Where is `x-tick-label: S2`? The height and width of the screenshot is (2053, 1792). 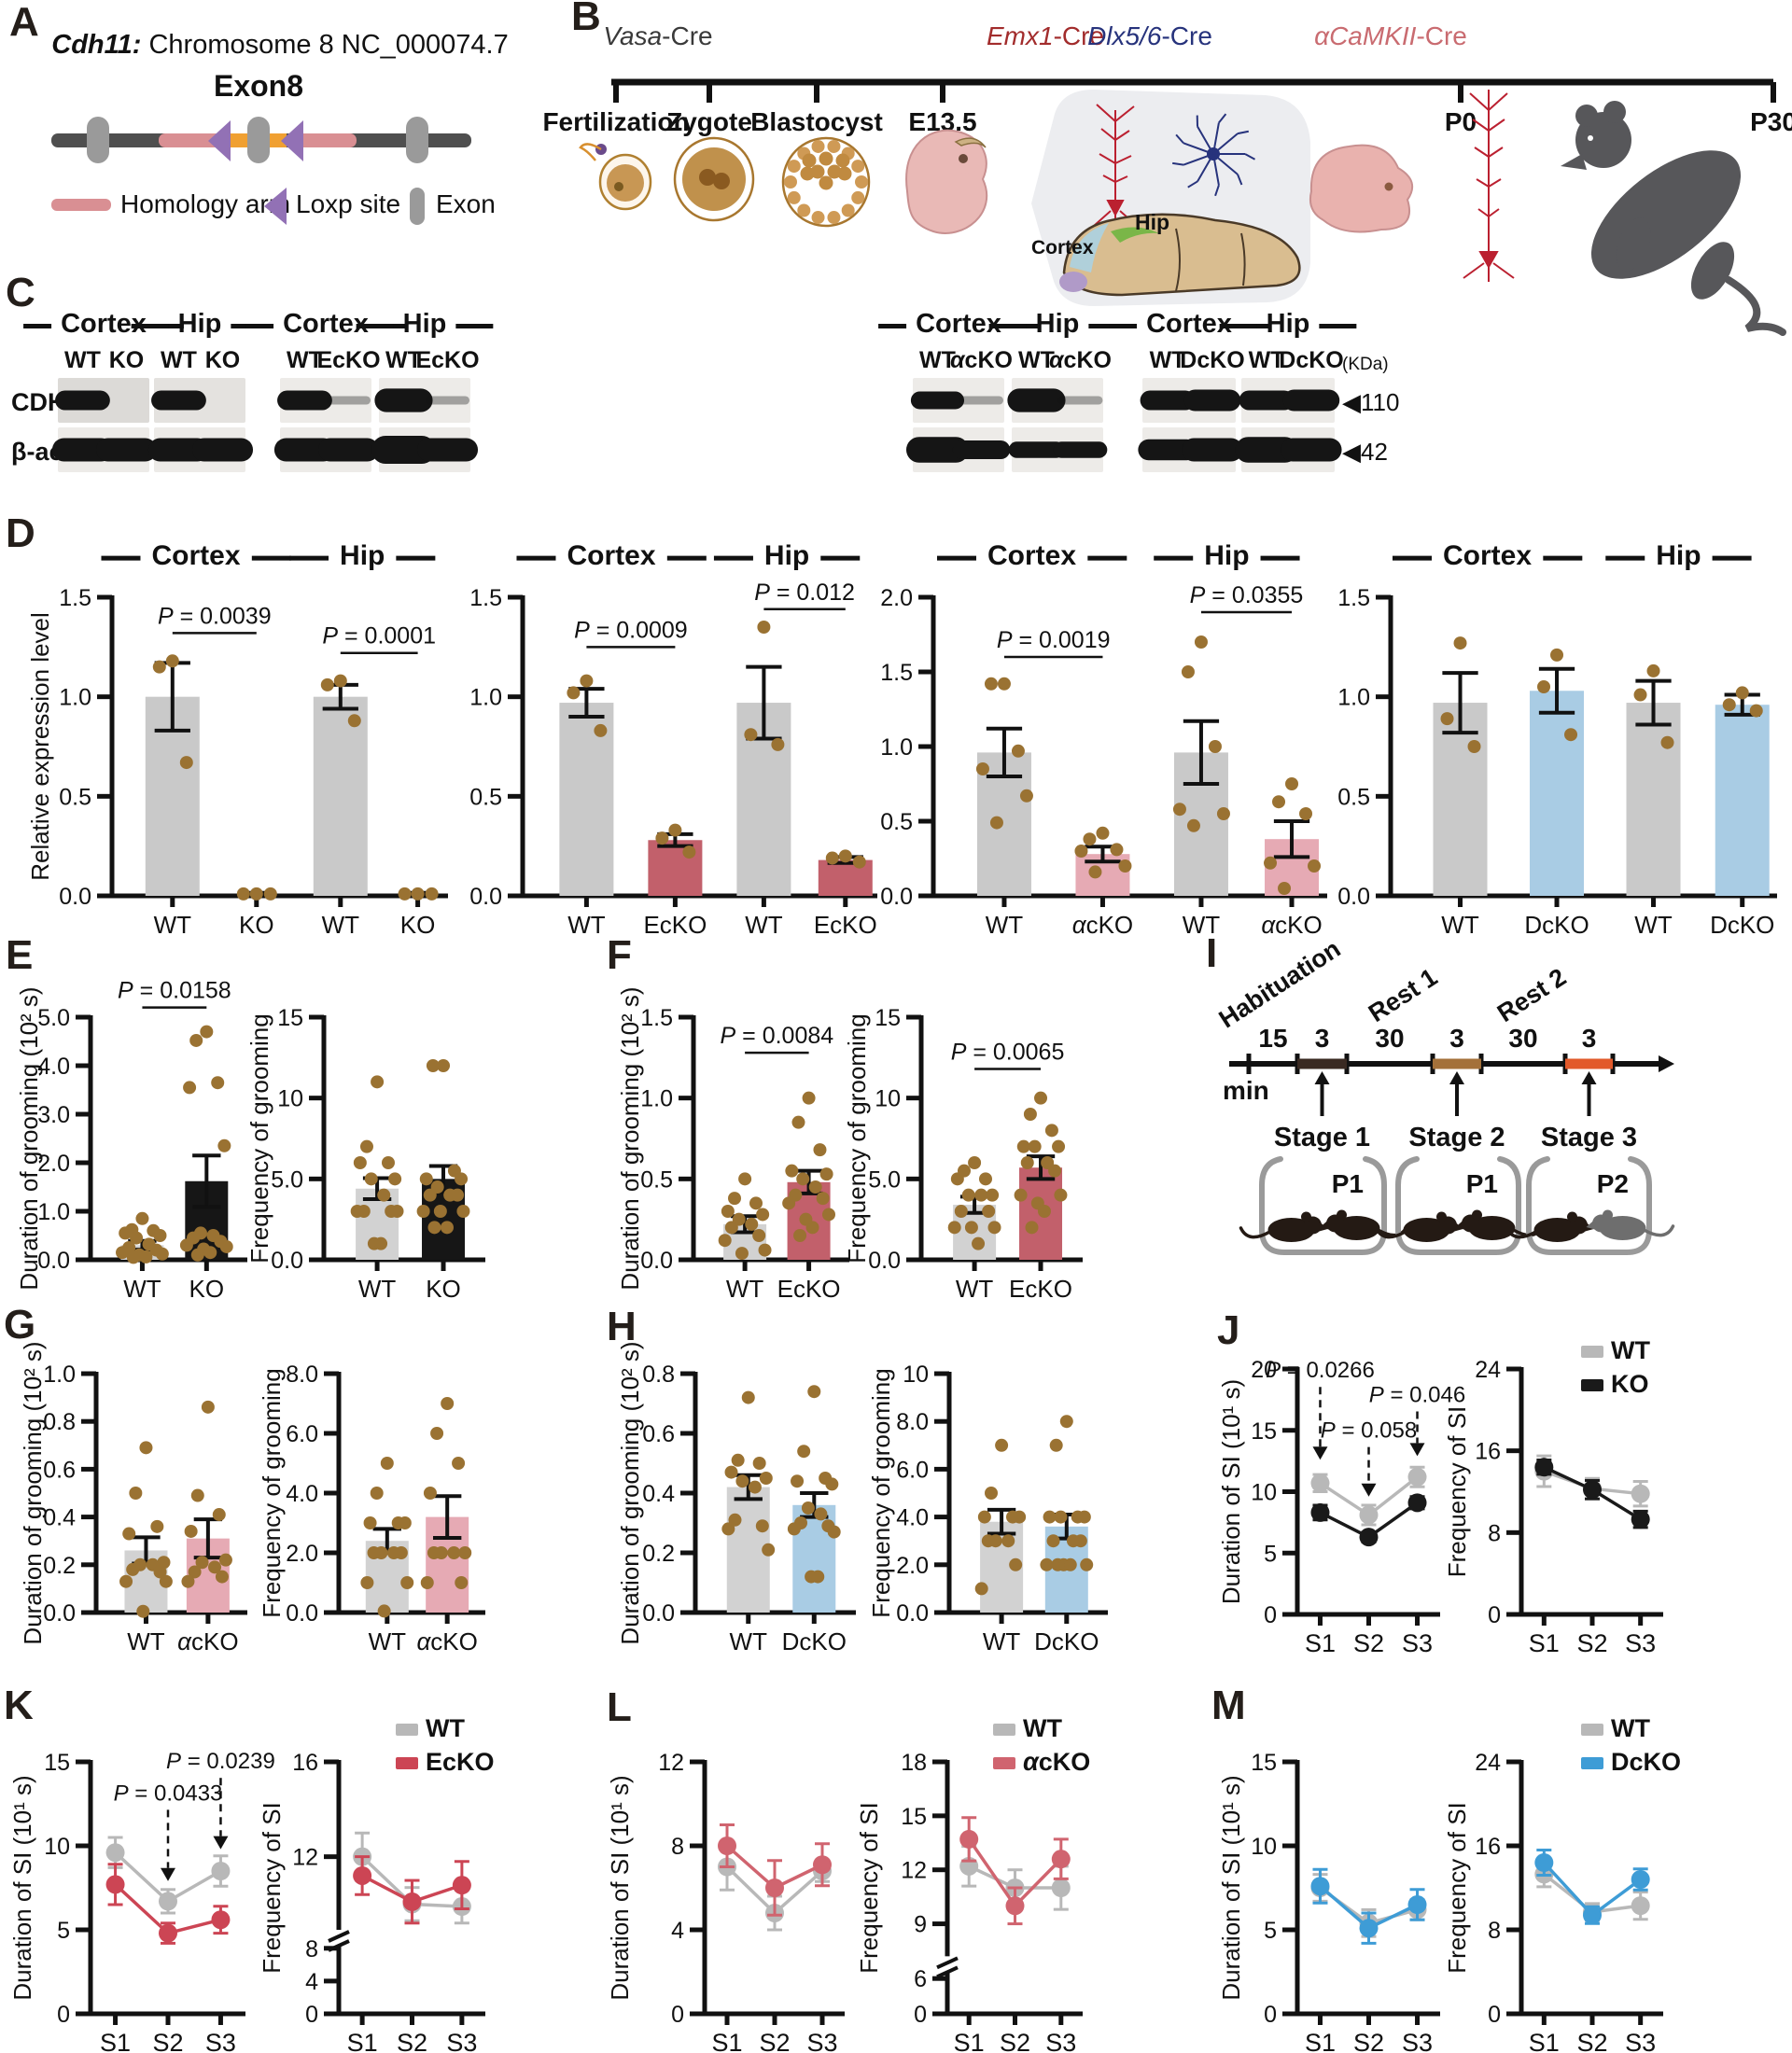 x-tick-label: S2 is located at coordinates (1368, 1643).